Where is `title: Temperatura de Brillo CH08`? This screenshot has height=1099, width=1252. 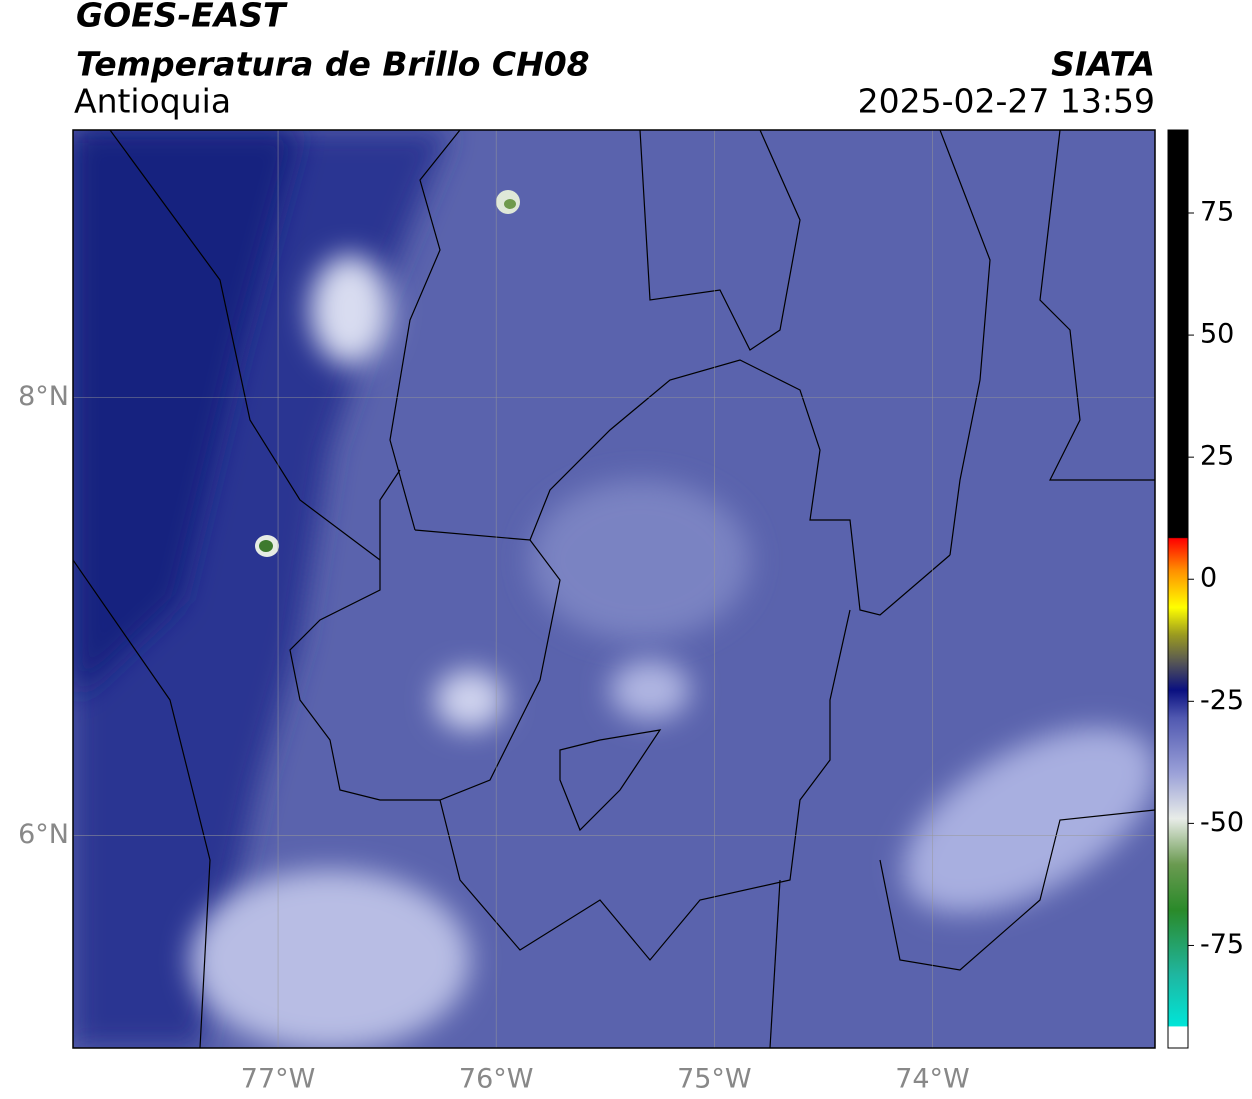
title: Temperatura de Brillo CH08 is located at coordinates (333, 64).